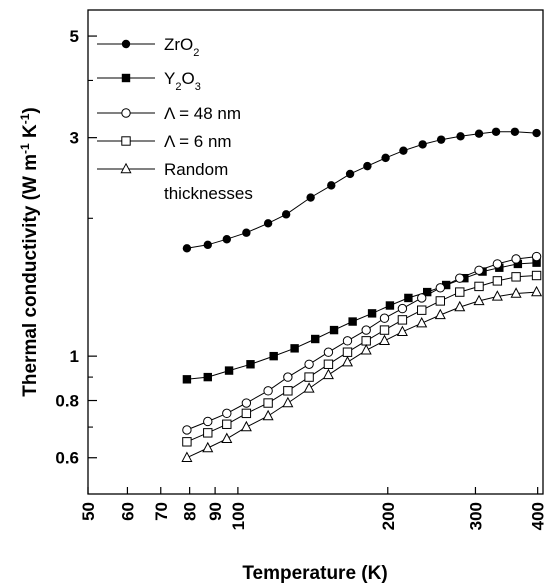 Image resolution: width=551 pixels, height=587 pixels. What do you see at coordinates (175, 181) in the screenshot?
I see `legend-item-5: Random thicknesses` at bounding box center [175, 181].